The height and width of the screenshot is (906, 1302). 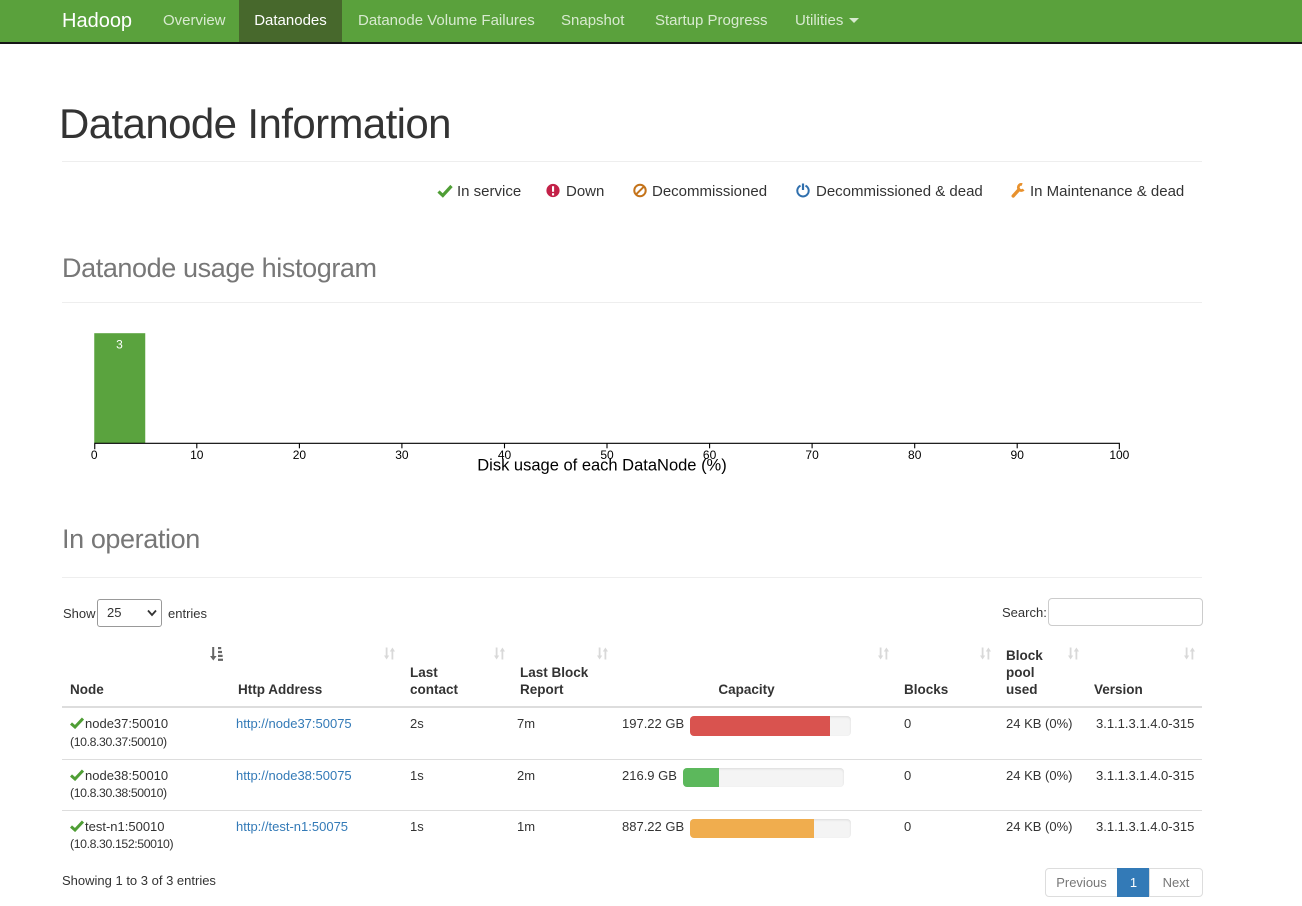 What do you see at coordinates (812, 455) in the screenshot?
I see `svg-text: 70` at bounding box center [812, 455].